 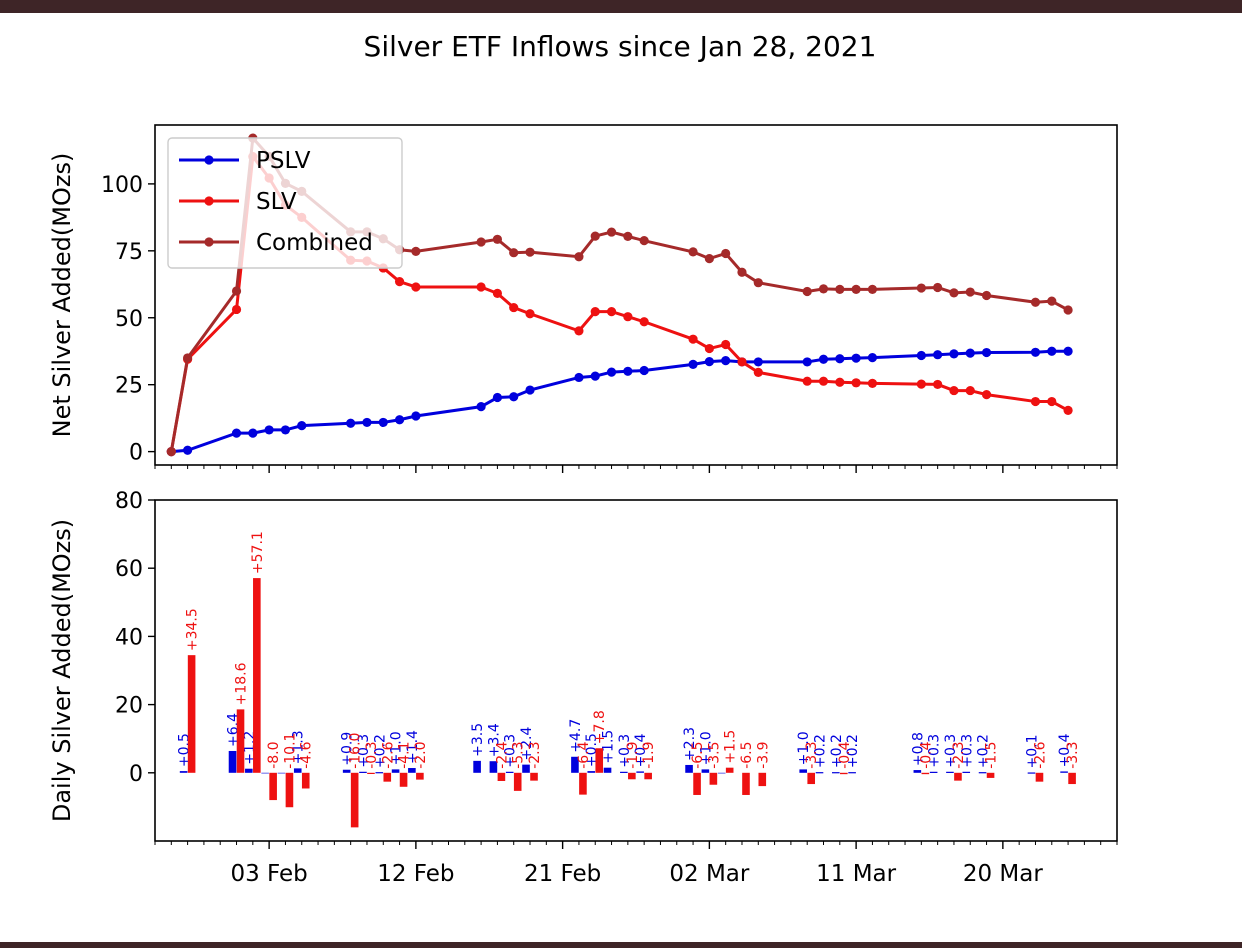 I want to click on slv-value-label: -4.6, so click(x=307, y=754).